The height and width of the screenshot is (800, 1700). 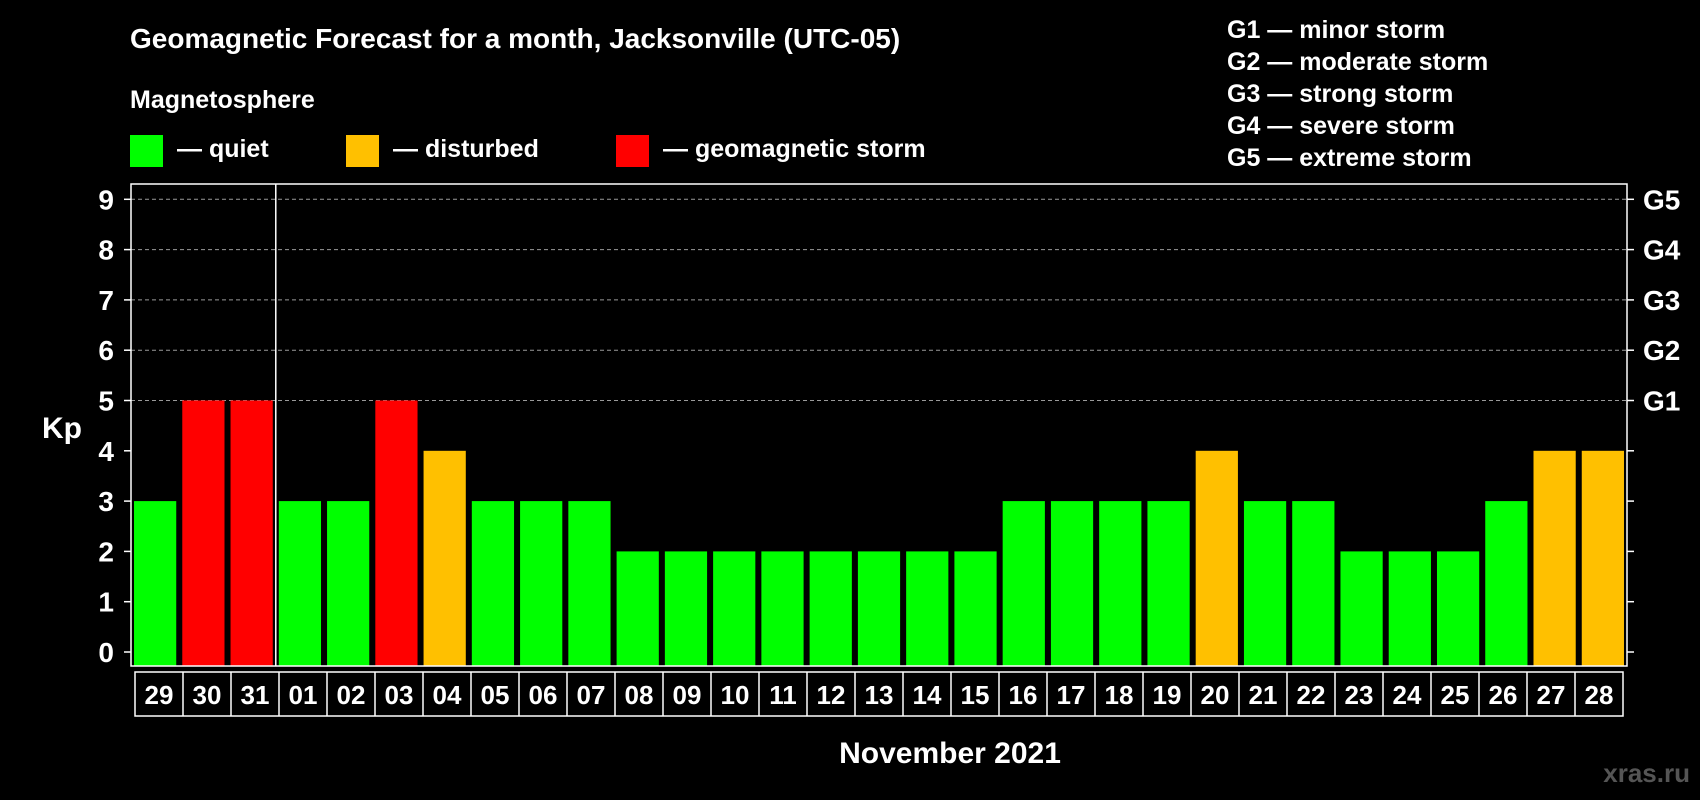 I want to click on g-level-label-g3: G3, so click(x=1661, y=300).